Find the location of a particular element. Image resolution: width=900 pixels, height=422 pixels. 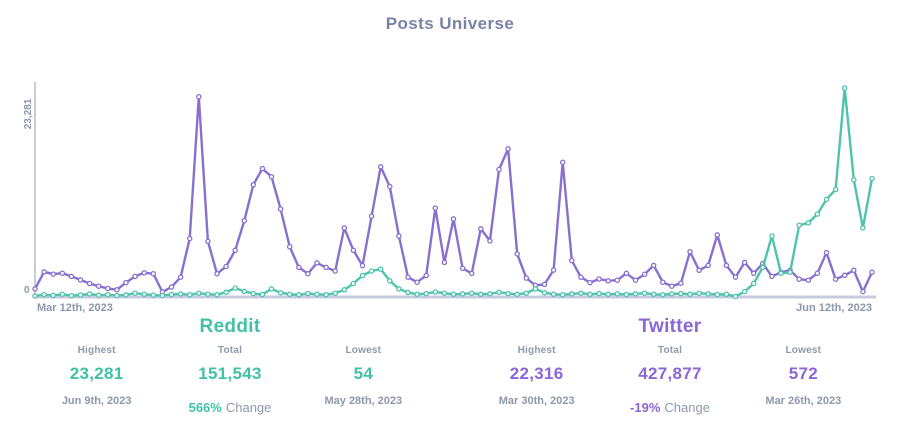

stat-change: 566% Change is located at coordinates (229, 407).